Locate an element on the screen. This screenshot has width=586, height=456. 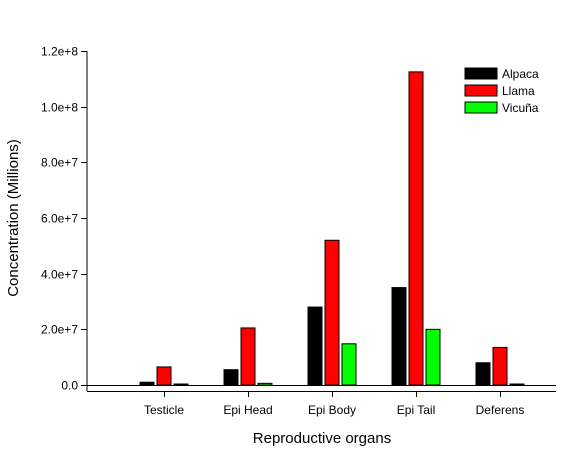
bar-vicu-a-epi-body is located at coordinates (349, 364).